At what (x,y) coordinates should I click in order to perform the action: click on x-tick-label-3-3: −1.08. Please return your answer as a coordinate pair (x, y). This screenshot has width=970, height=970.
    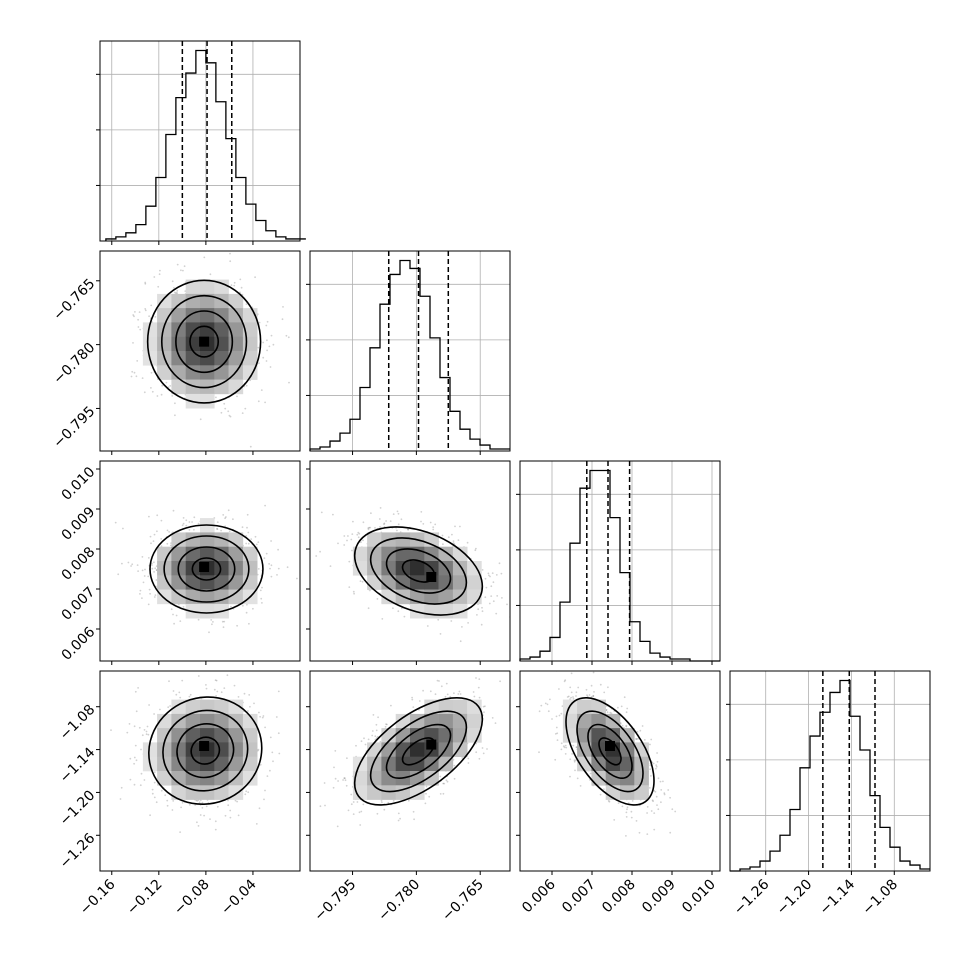
    Looking at the image, I should click on (880, 898).